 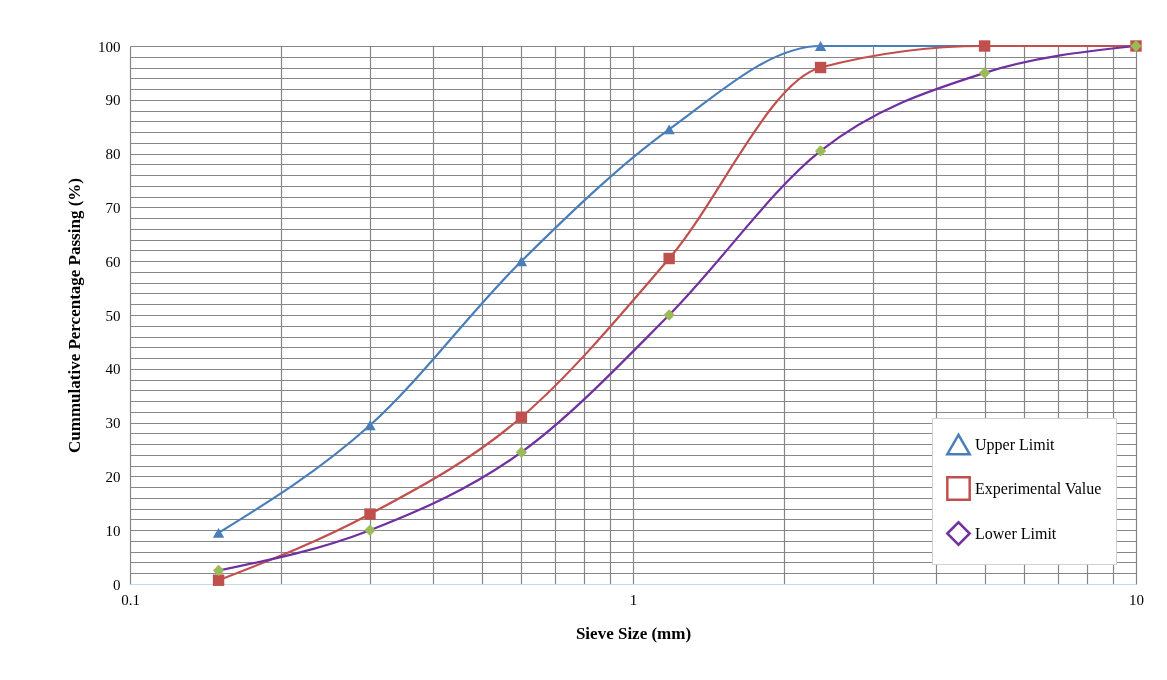 What do you see at coordinates (113, 154) in the screenshot?
I see `y-tick-label: 80` at bounding box center [113, 154].